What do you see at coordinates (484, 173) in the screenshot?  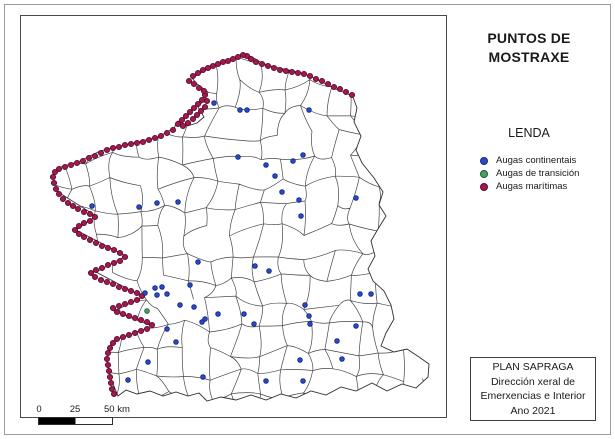 I see `transition-dot-icon` at bounding box center [484, 173].